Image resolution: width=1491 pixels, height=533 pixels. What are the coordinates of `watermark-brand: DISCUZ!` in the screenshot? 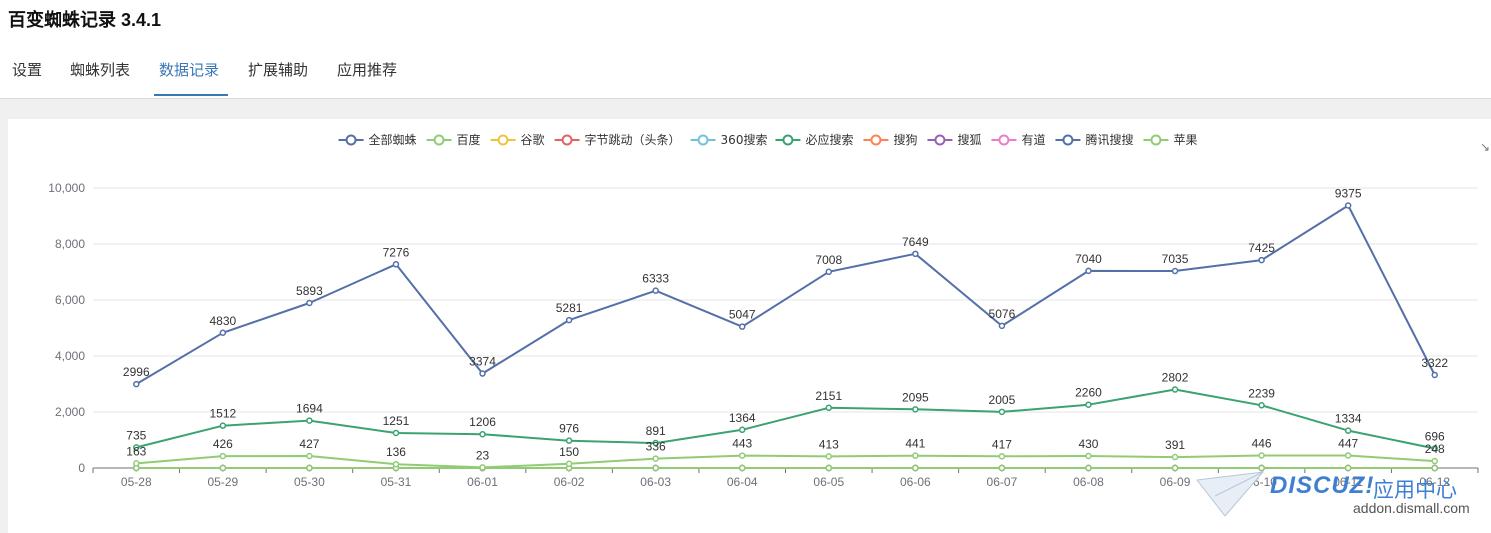 It's located at (1322, 485).